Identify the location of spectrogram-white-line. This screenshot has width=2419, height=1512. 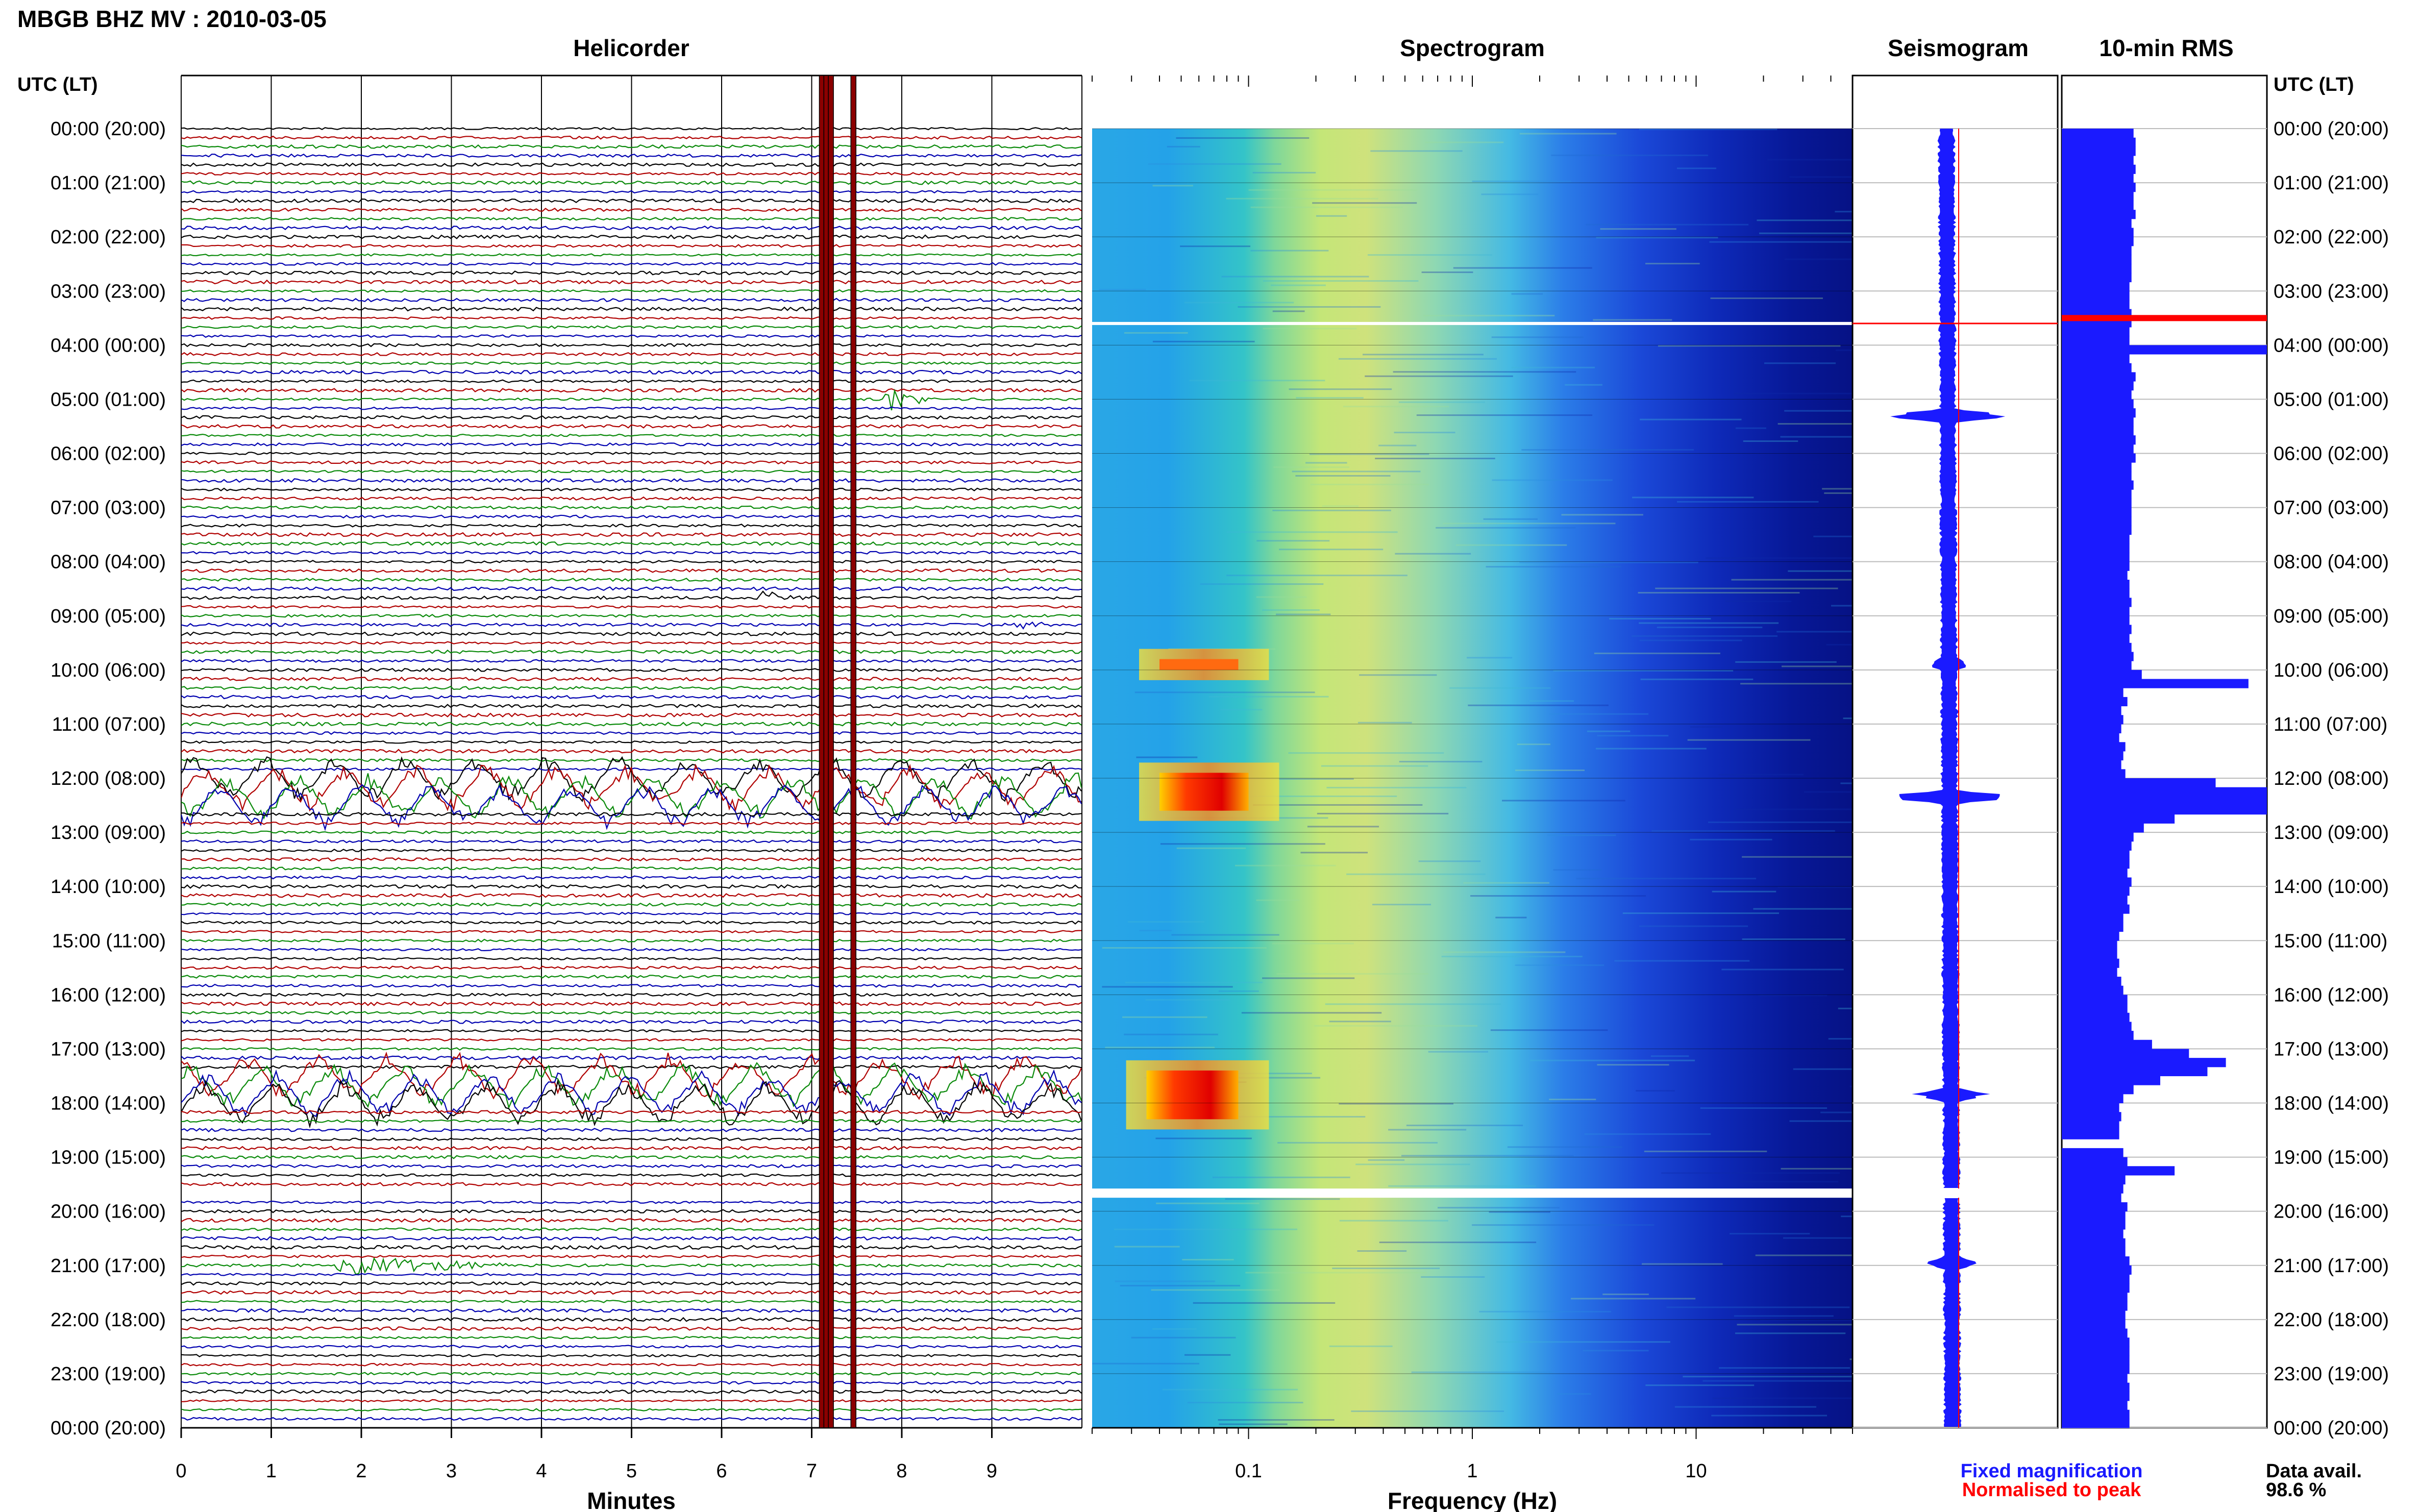
(1472, 323).